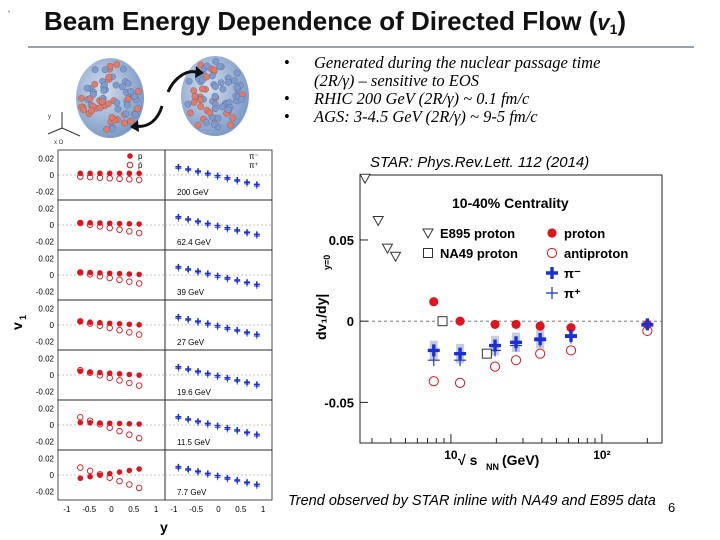 Image resolution: width=720 pixels, height=540 pixels. Describe the element at coordinates (17, 326) in the screenshot. I see `y-axis-label: v` at that location.